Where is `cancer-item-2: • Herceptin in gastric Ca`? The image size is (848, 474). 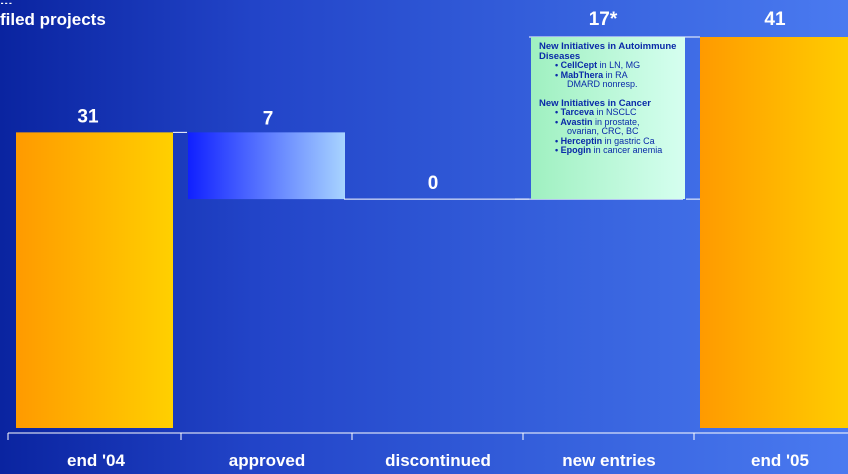 cancer-item-2: • Herceptin in gastric Ca is located at coordinates (610, 141).